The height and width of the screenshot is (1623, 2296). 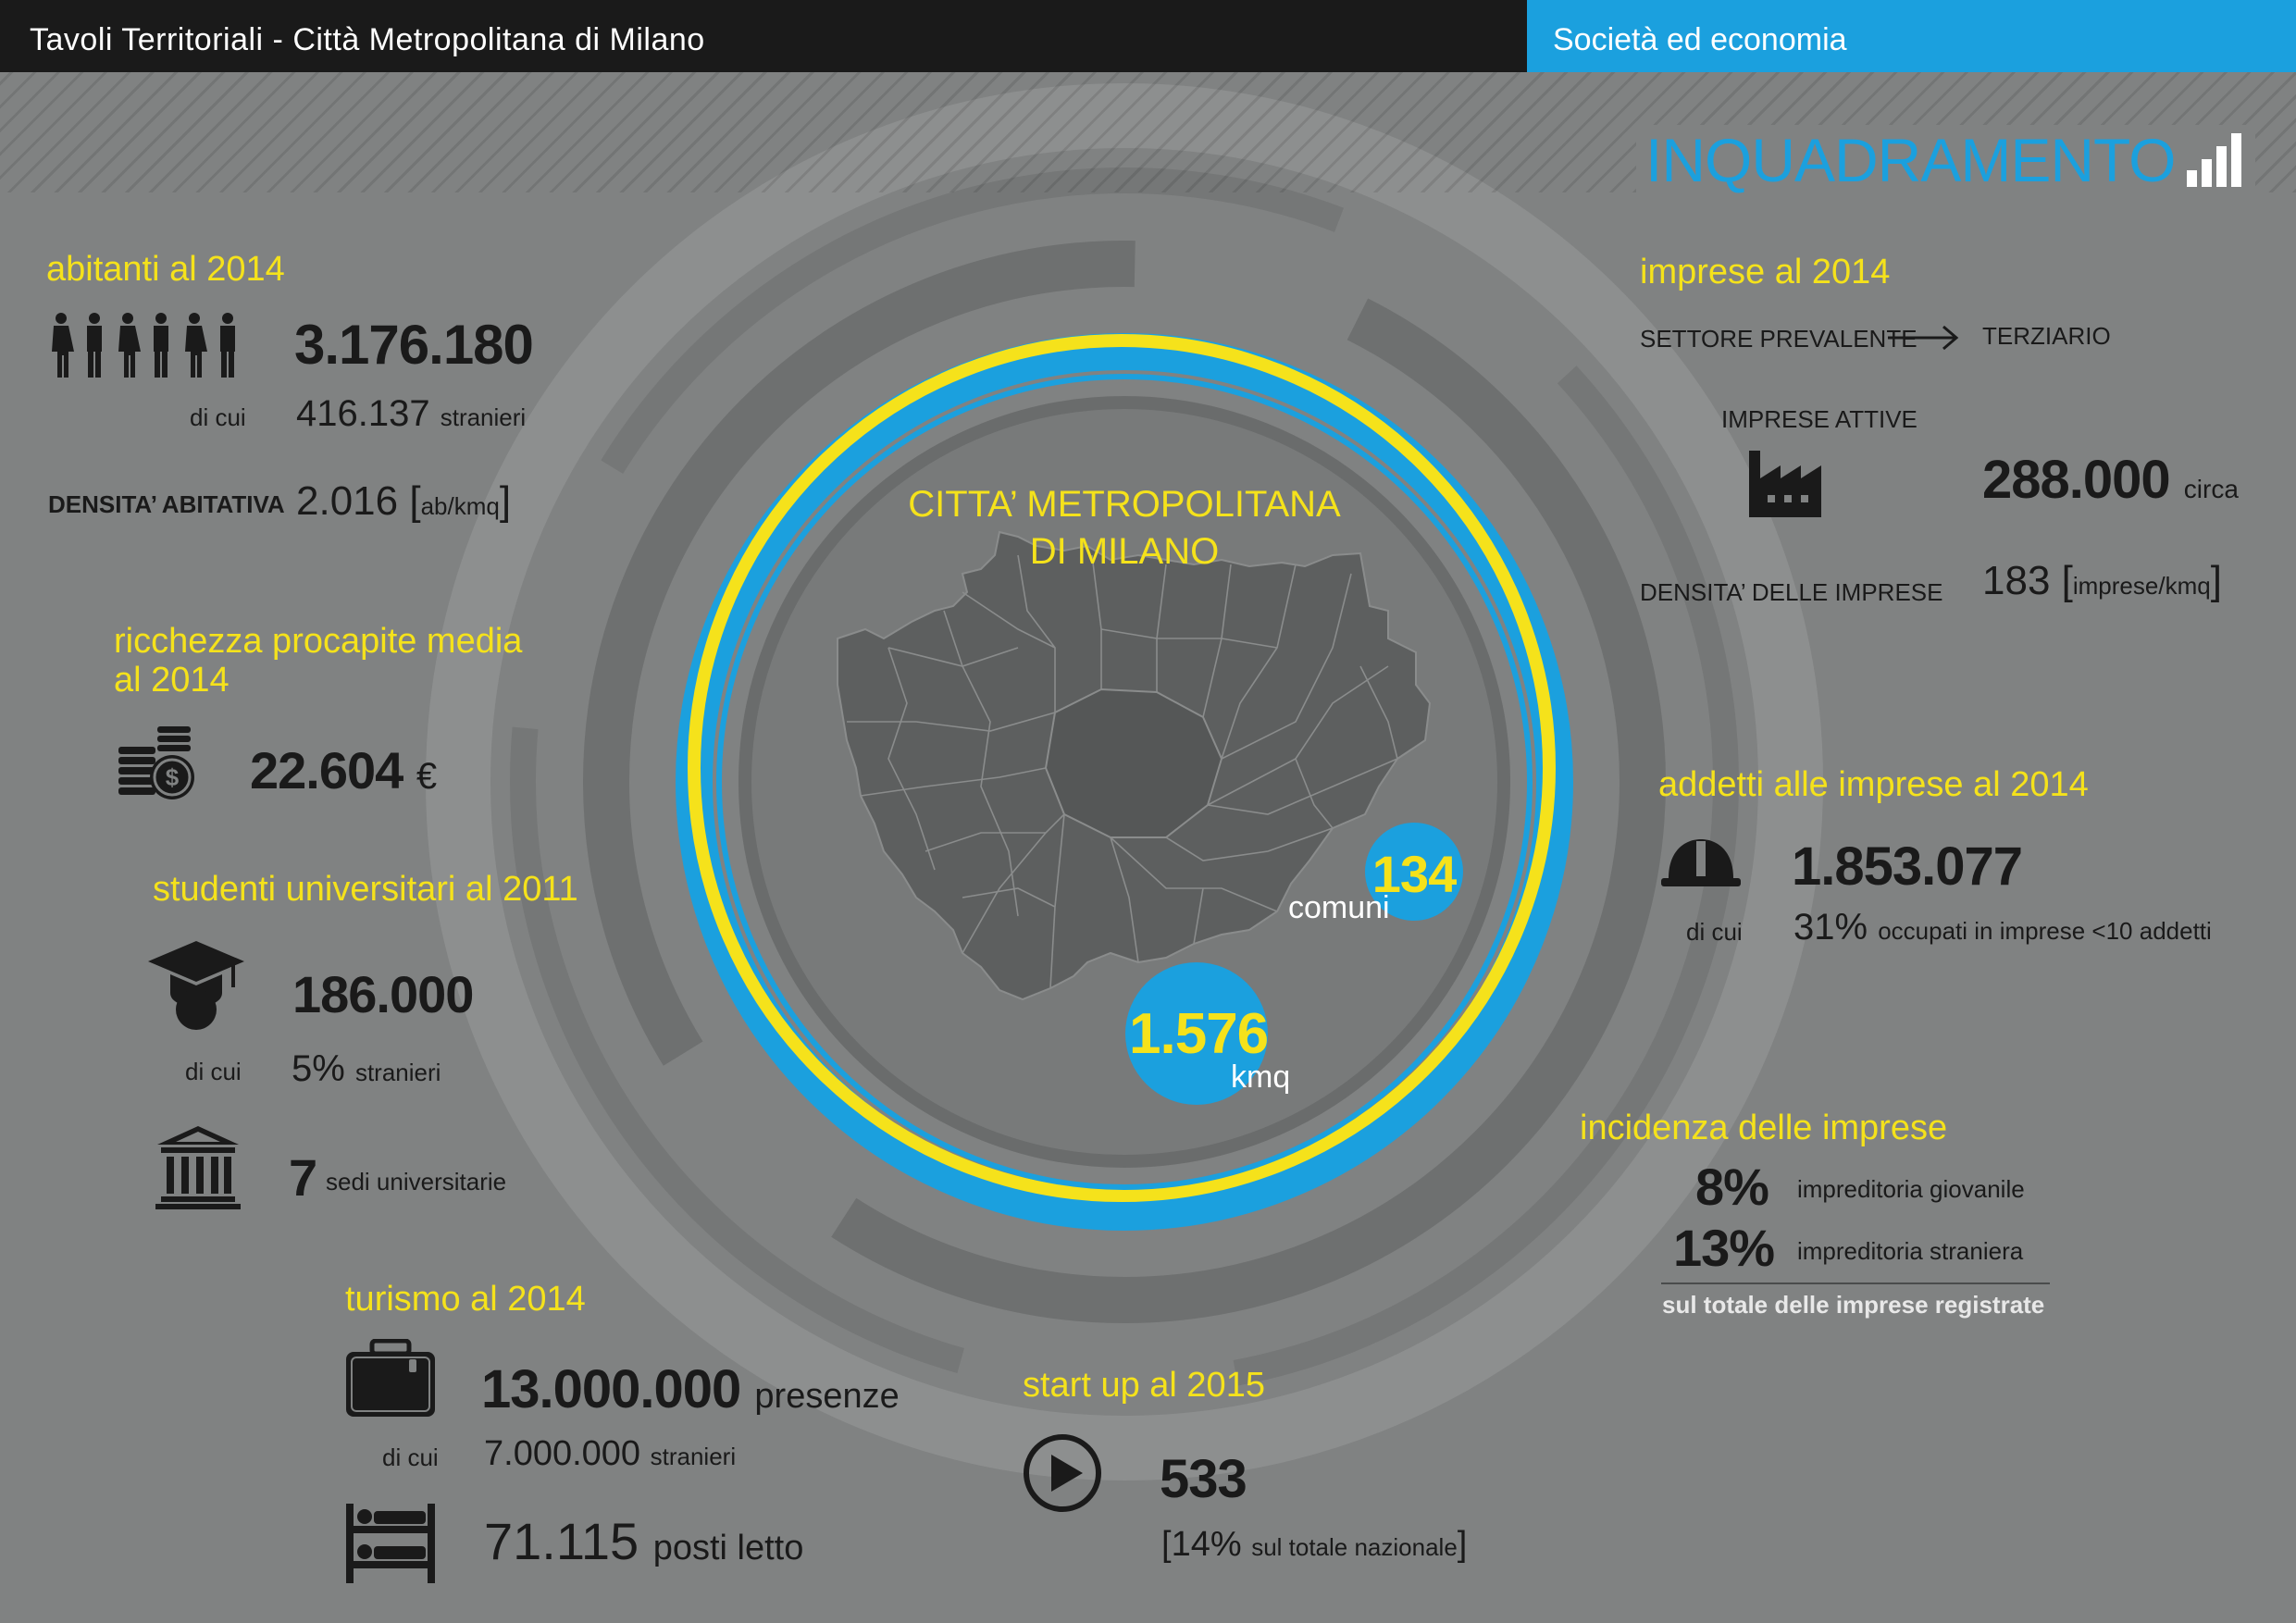 What do you see at coordinates (1199, 1034) in the screenshot?
I see `kmq-value: 1.576` at bounding box center [1199, 1034].